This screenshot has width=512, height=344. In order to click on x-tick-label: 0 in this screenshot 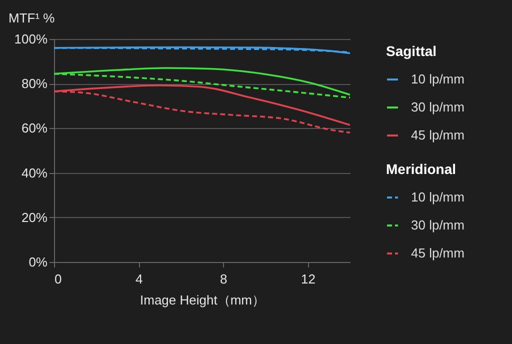, I will do `click(58, 279)`.